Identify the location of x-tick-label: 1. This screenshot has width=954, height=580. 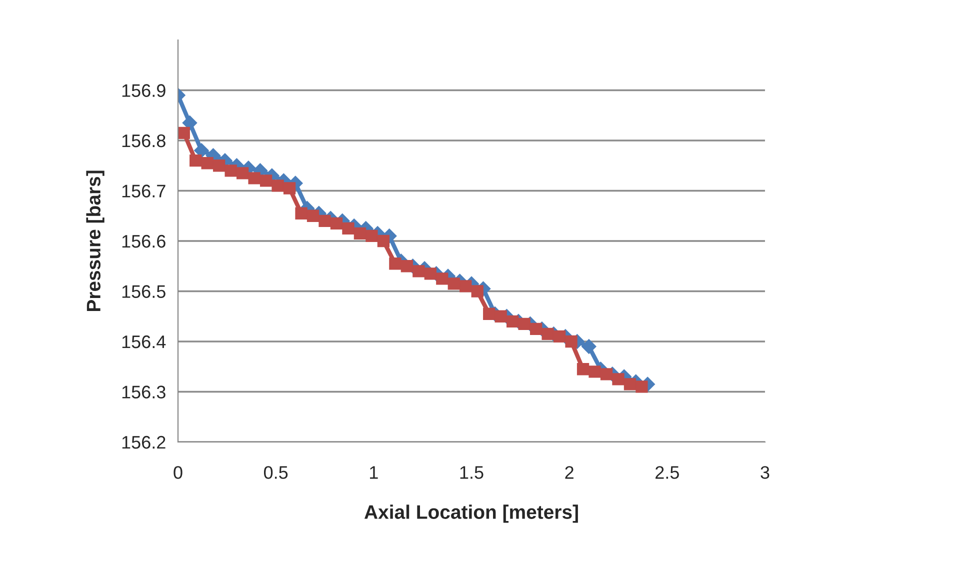
(374, 472).